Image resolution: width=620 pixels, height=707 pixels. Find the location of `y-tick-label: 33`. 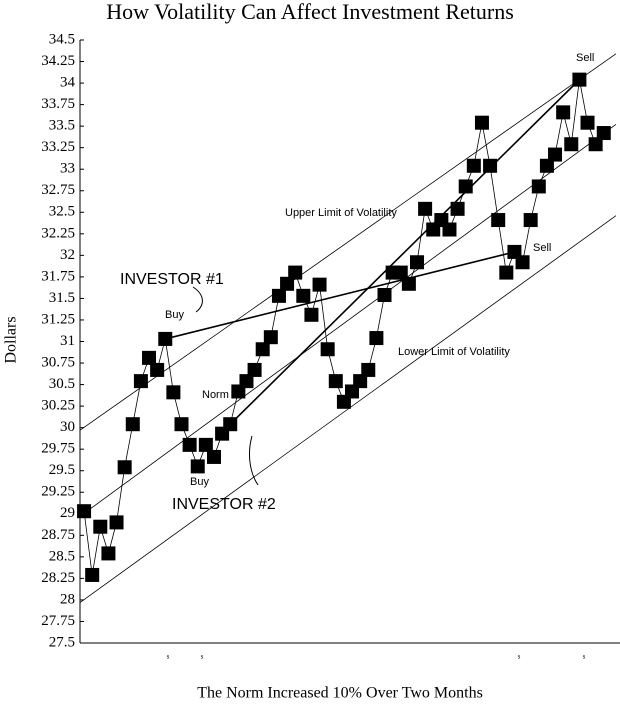

y-tick-label: 33 is located at coordinates (67, 169).